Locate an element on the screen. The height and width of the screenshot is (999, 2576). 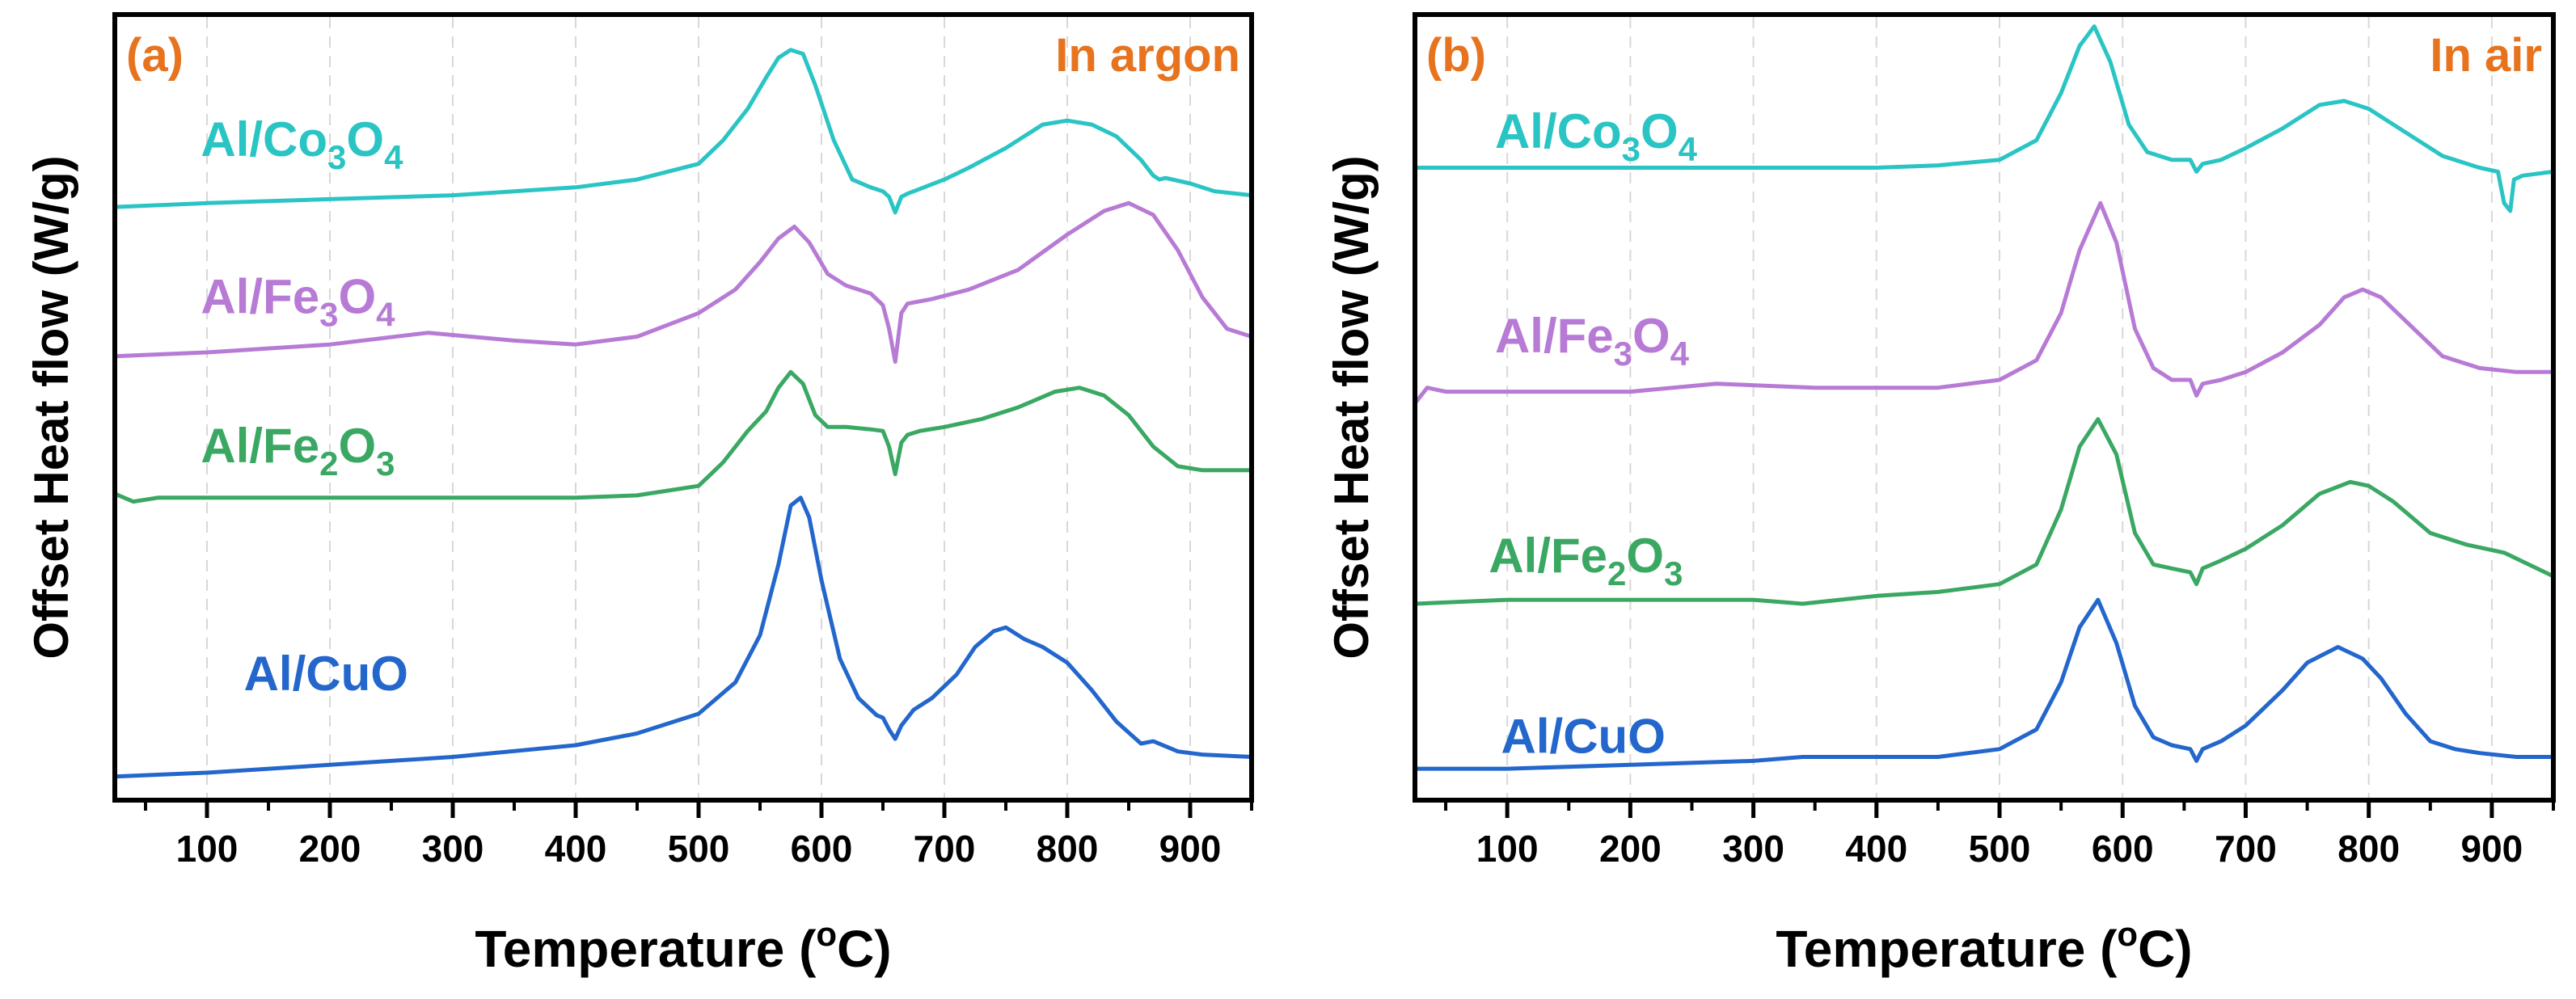
panel-tag: (a) is located at coordinates (155, 55).